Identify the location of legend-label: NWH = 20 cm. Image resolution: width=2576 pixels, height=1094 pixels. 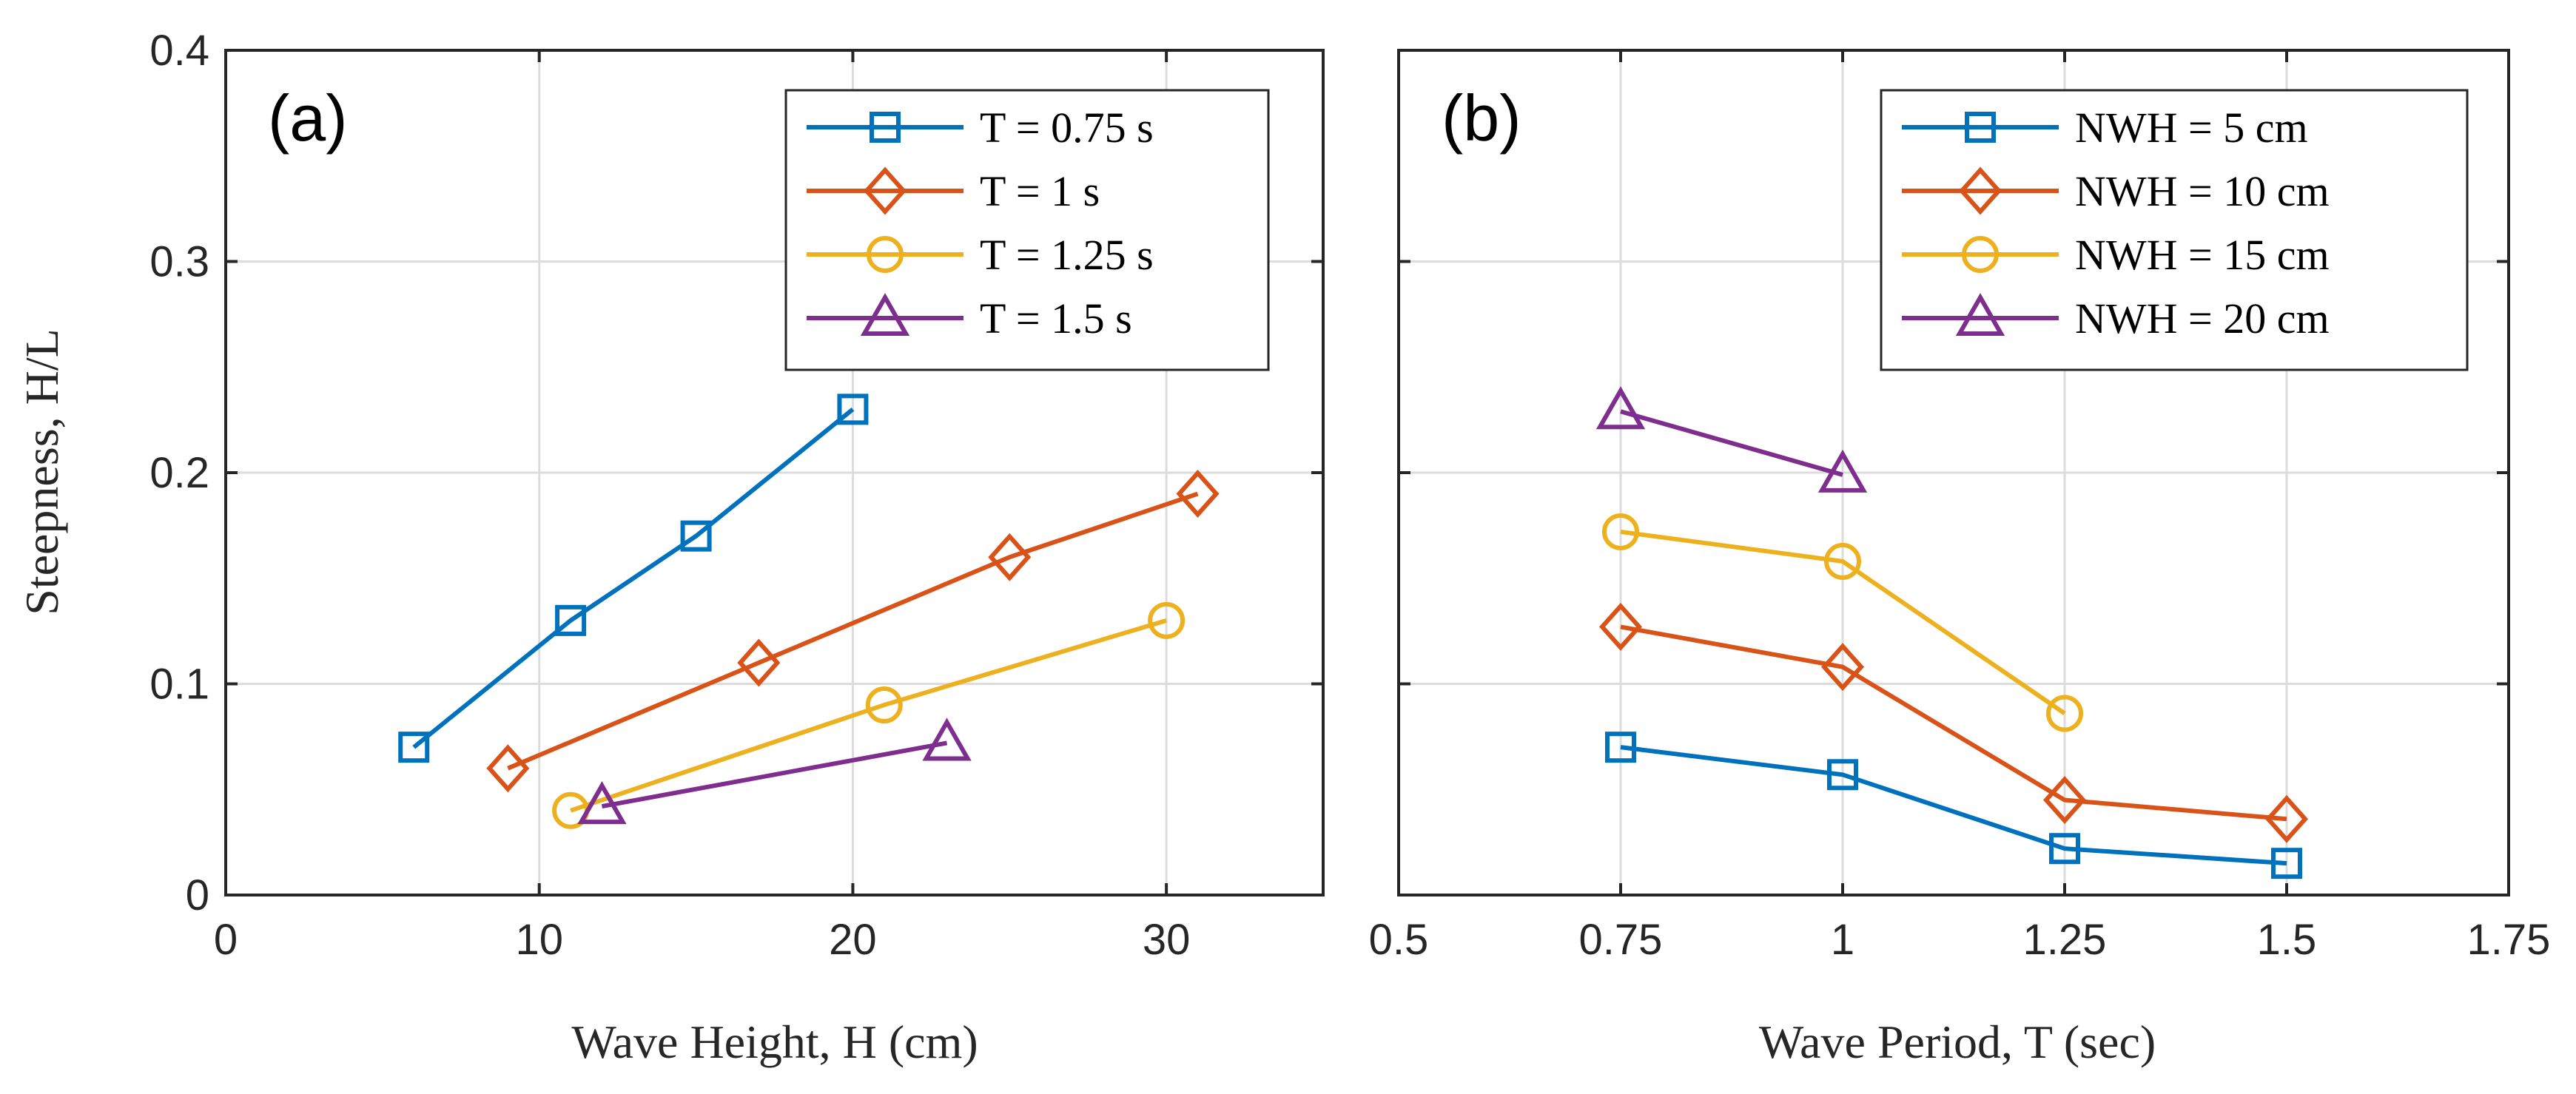
(2202, 318).